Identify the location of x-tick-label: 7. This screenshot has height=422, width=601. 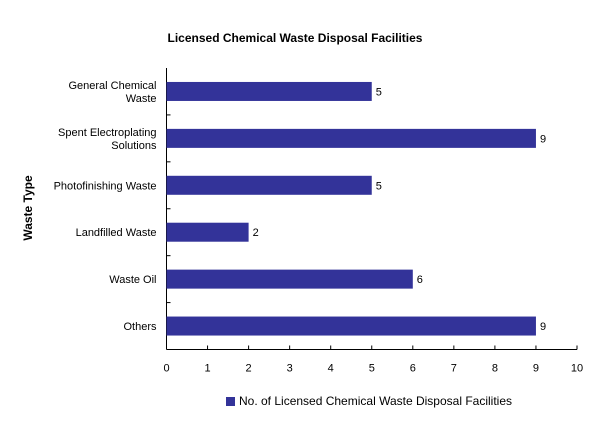
(454, 369).